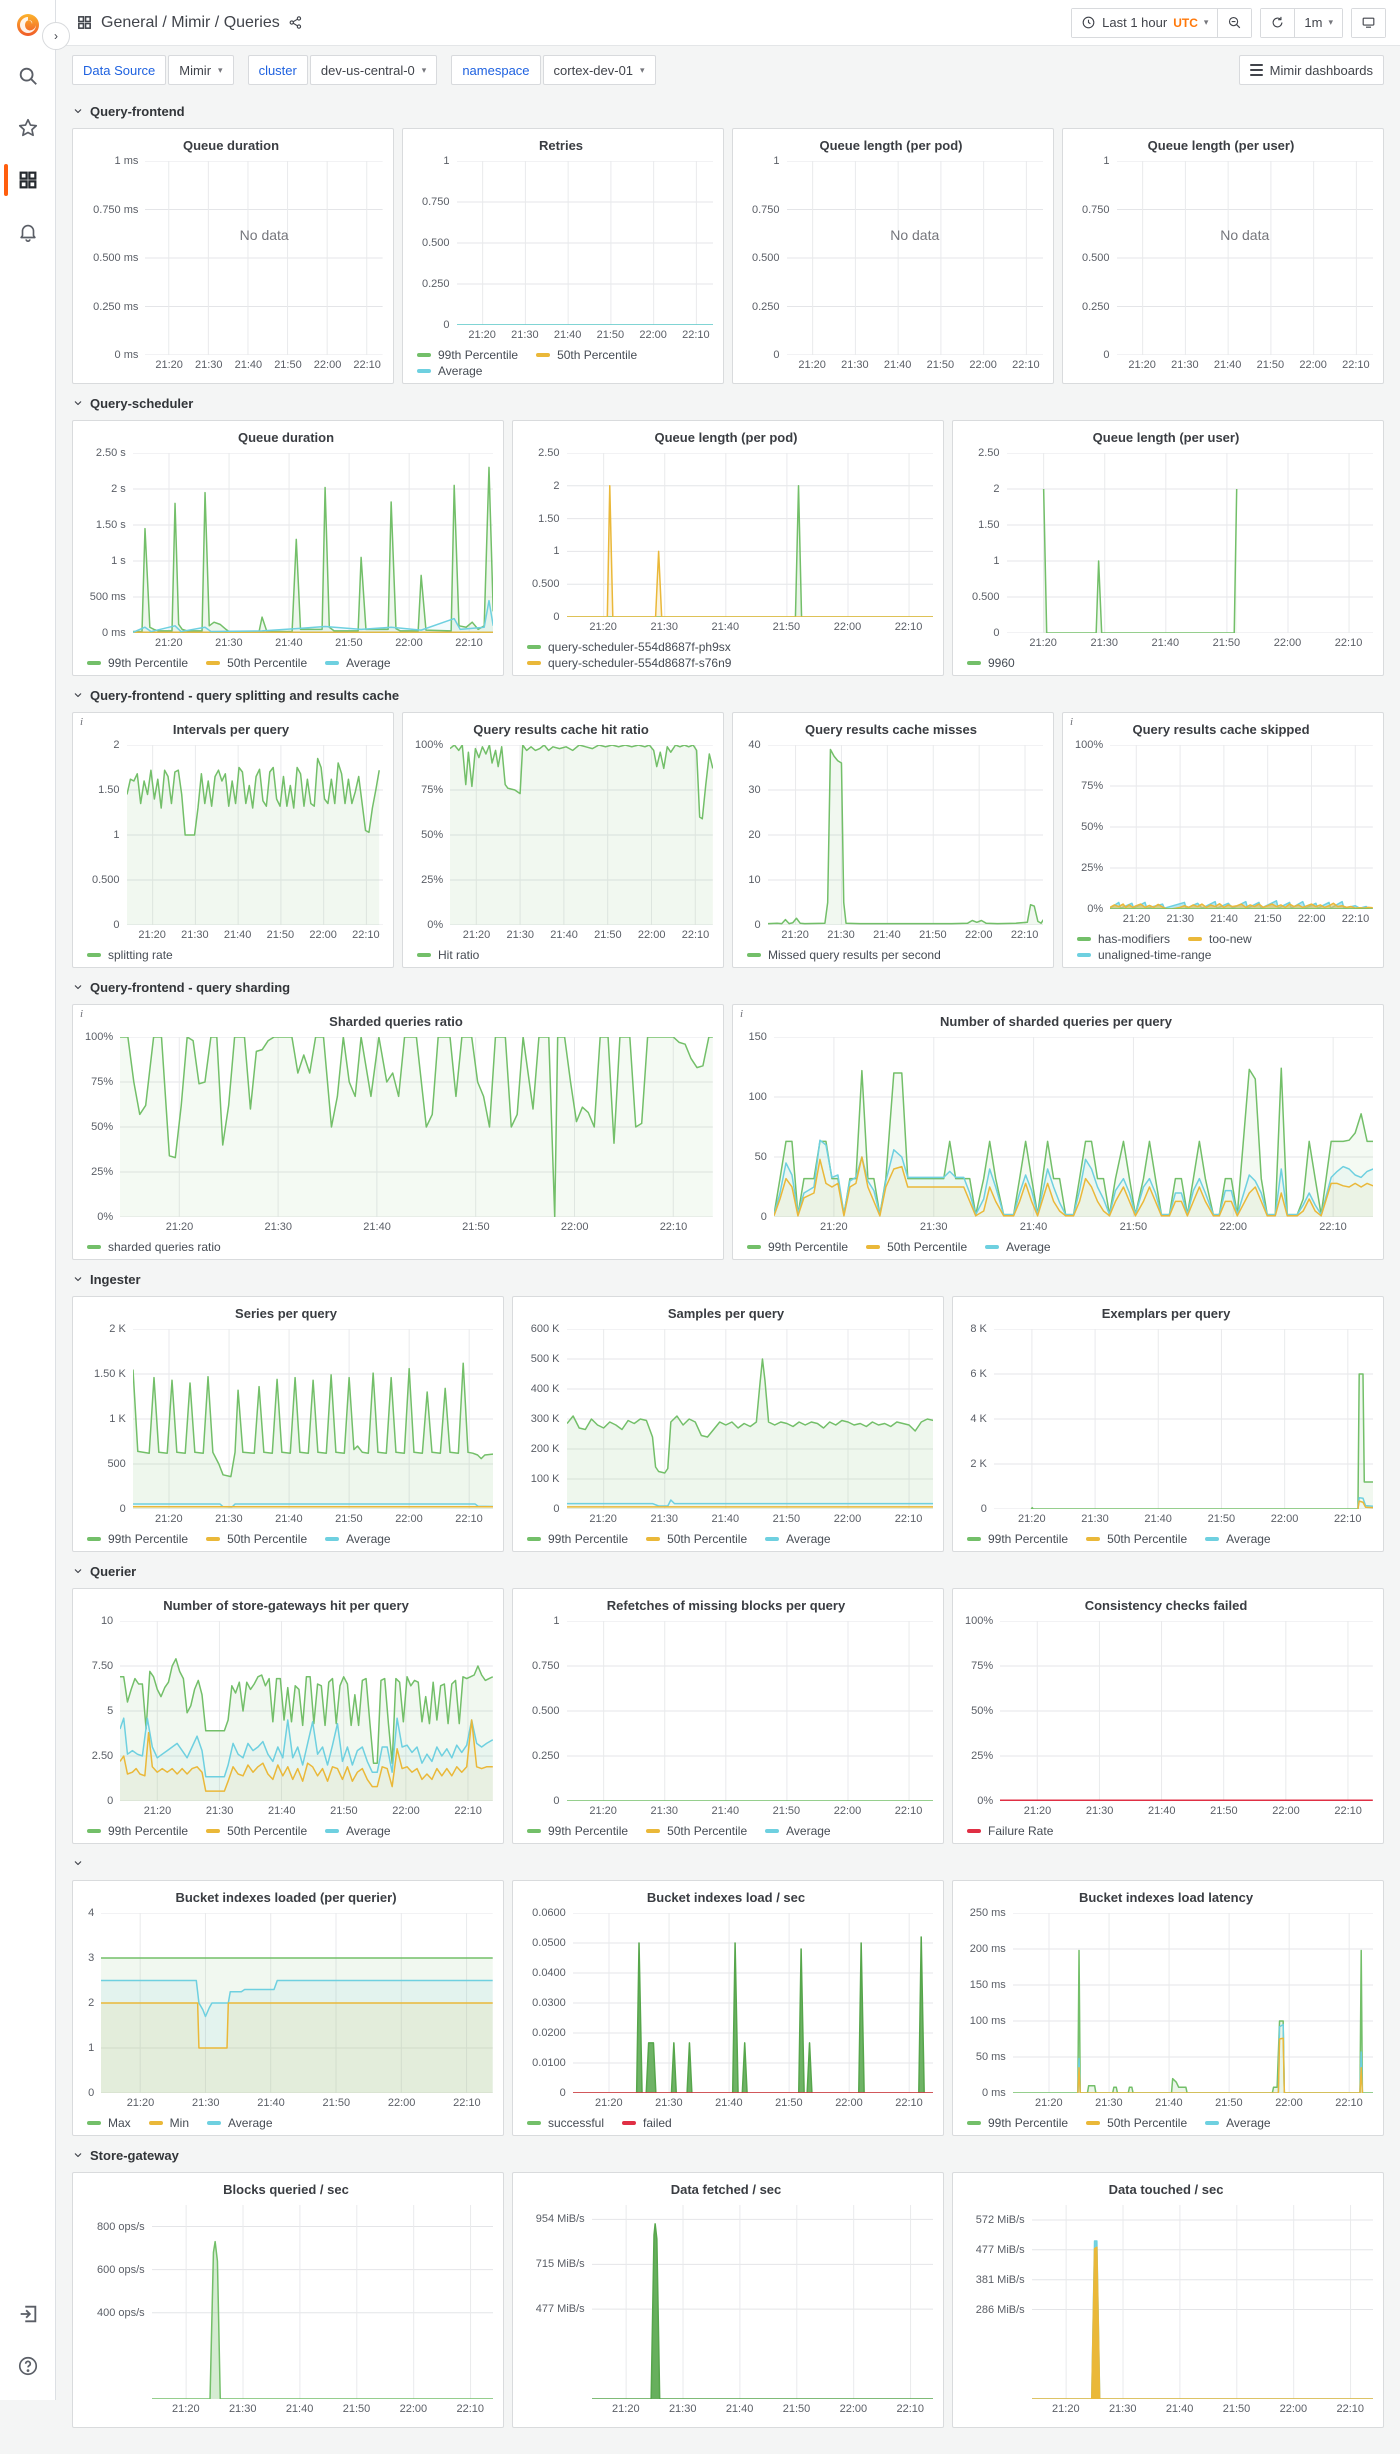 Image resolution: width=1400 pixels, height=2454 pixels. I want to click on panel-title: Number of sharded queries per query, so click(1056, 1021).